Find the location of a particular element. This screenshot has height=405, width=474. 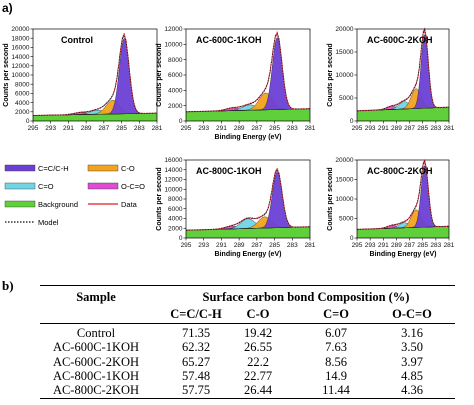

panel-title: AC-800C-1KOH is located at coordinates (229, 171).